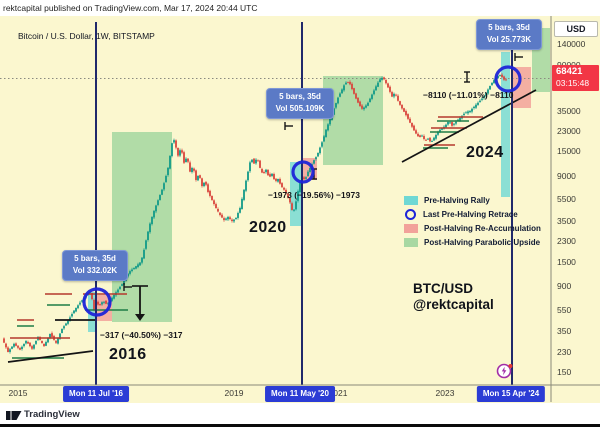 Image resolution: width=600 pixels, height=427 pixels. I want to click on author-watermark: BTC/USD @rektcapital, so click(453, 296).